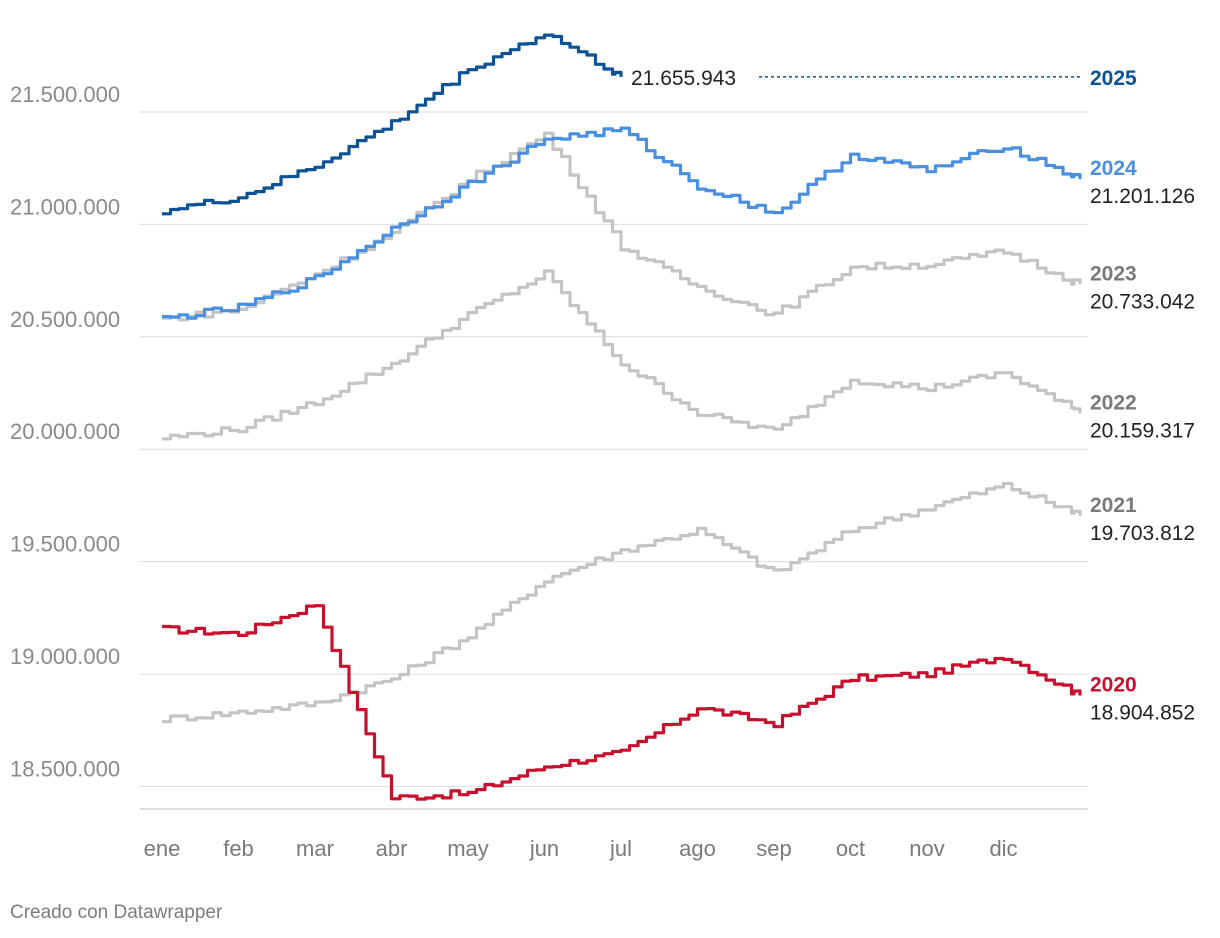 The height and width of the screenshot is (938, 1220). I want to click on x-tick-label: ago, so click(697, 848).